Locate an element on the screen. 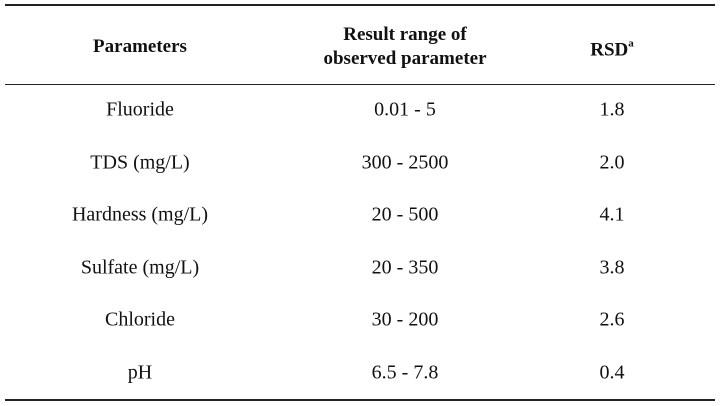 This screenshot has height=406, width=720. table-cell: 0.01 - 5 is located at coordinates (405, 109).